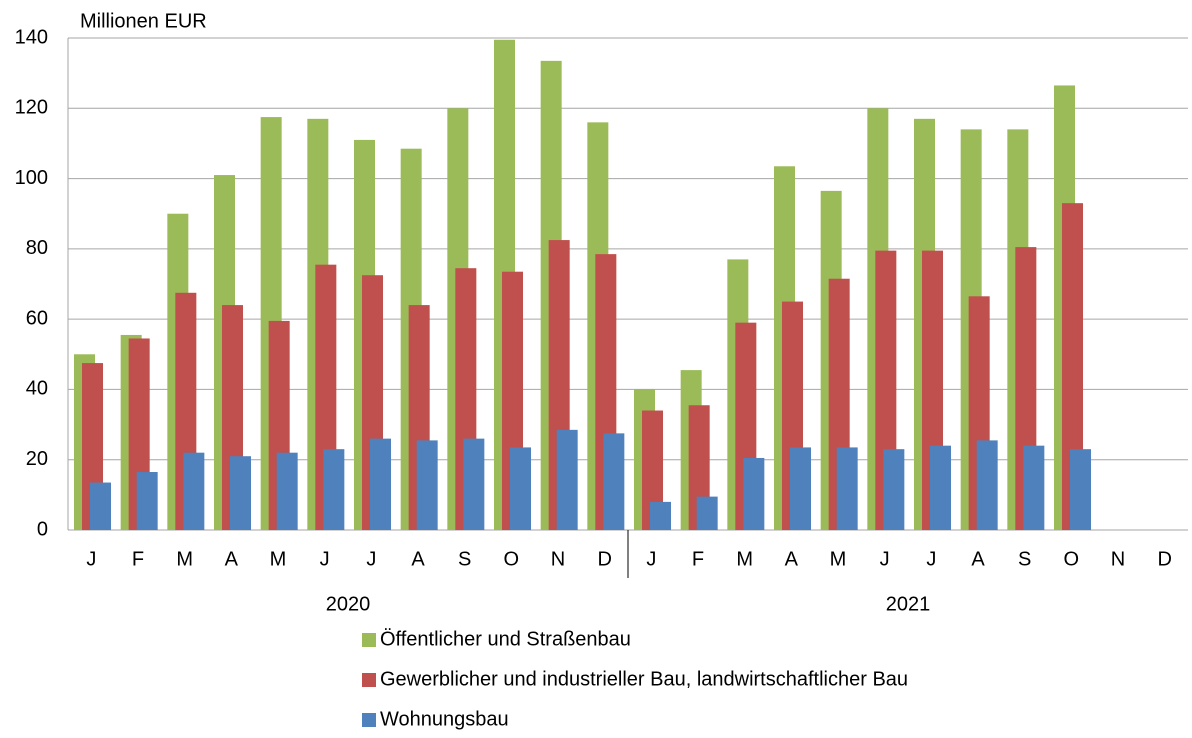 This screenshot has height=738, width=1192. What do you see at coordinates (31, 178) in the screenshot?
I see `y-tick-label: 100` at bounding box center [31, 178].